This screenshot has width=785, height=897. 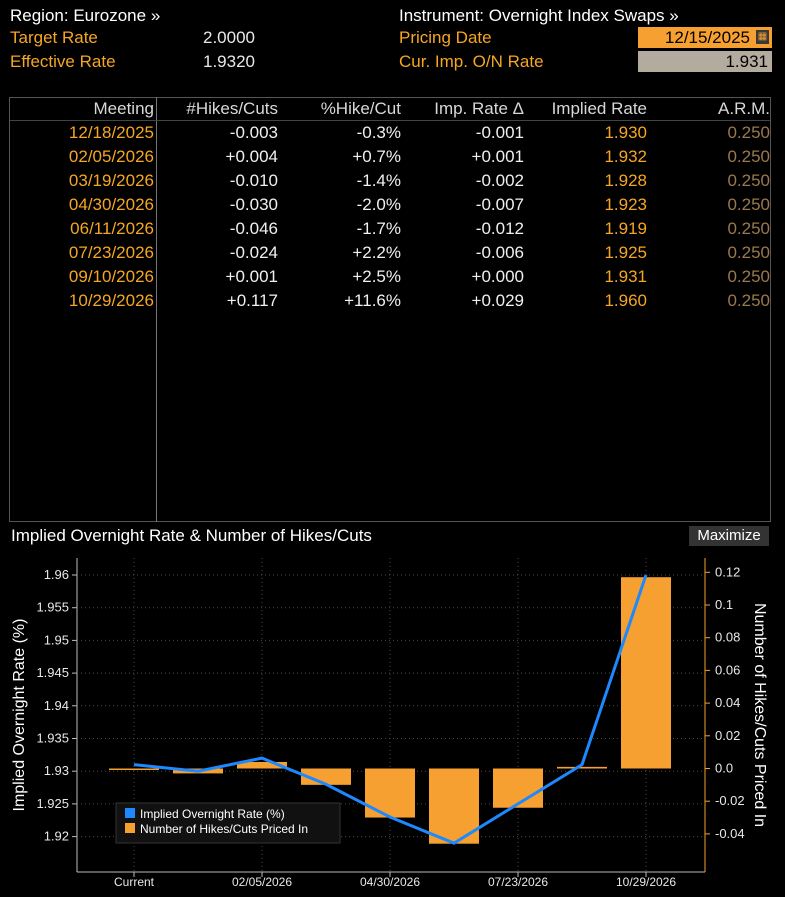 What do you see at coordinates (372, 300) in the screenshot?
I see `cell-pct-hike-cut: +11.6%` at bounding box center [372, 300].